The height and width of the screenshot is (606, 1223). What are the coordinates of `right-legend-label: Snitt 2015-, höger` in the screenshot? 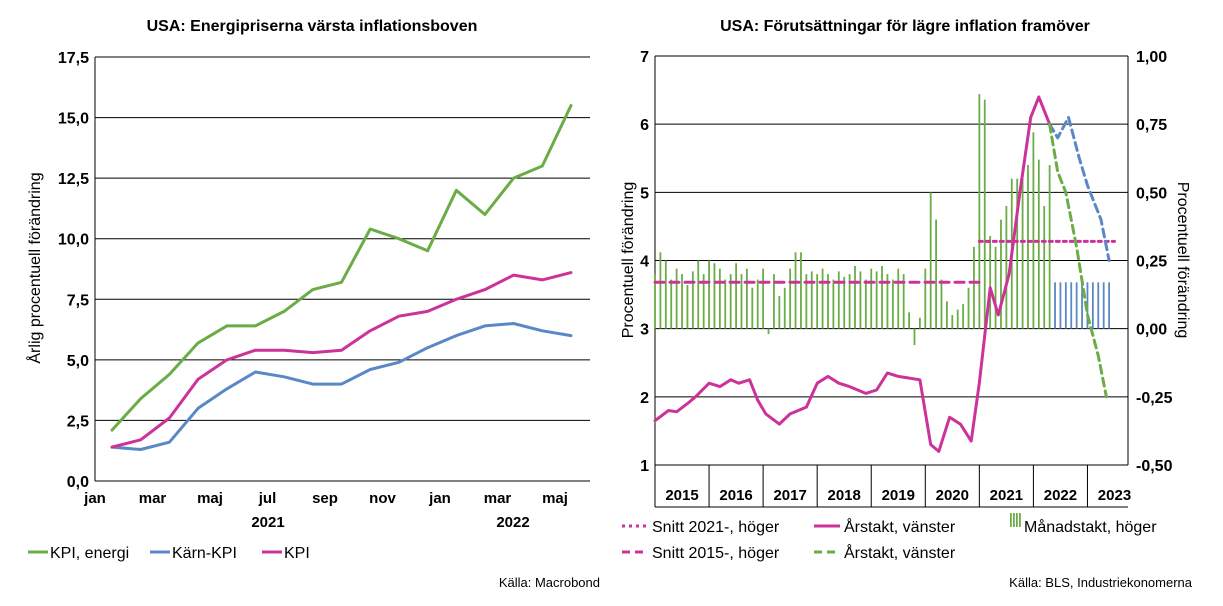 It's located at (716, 553).